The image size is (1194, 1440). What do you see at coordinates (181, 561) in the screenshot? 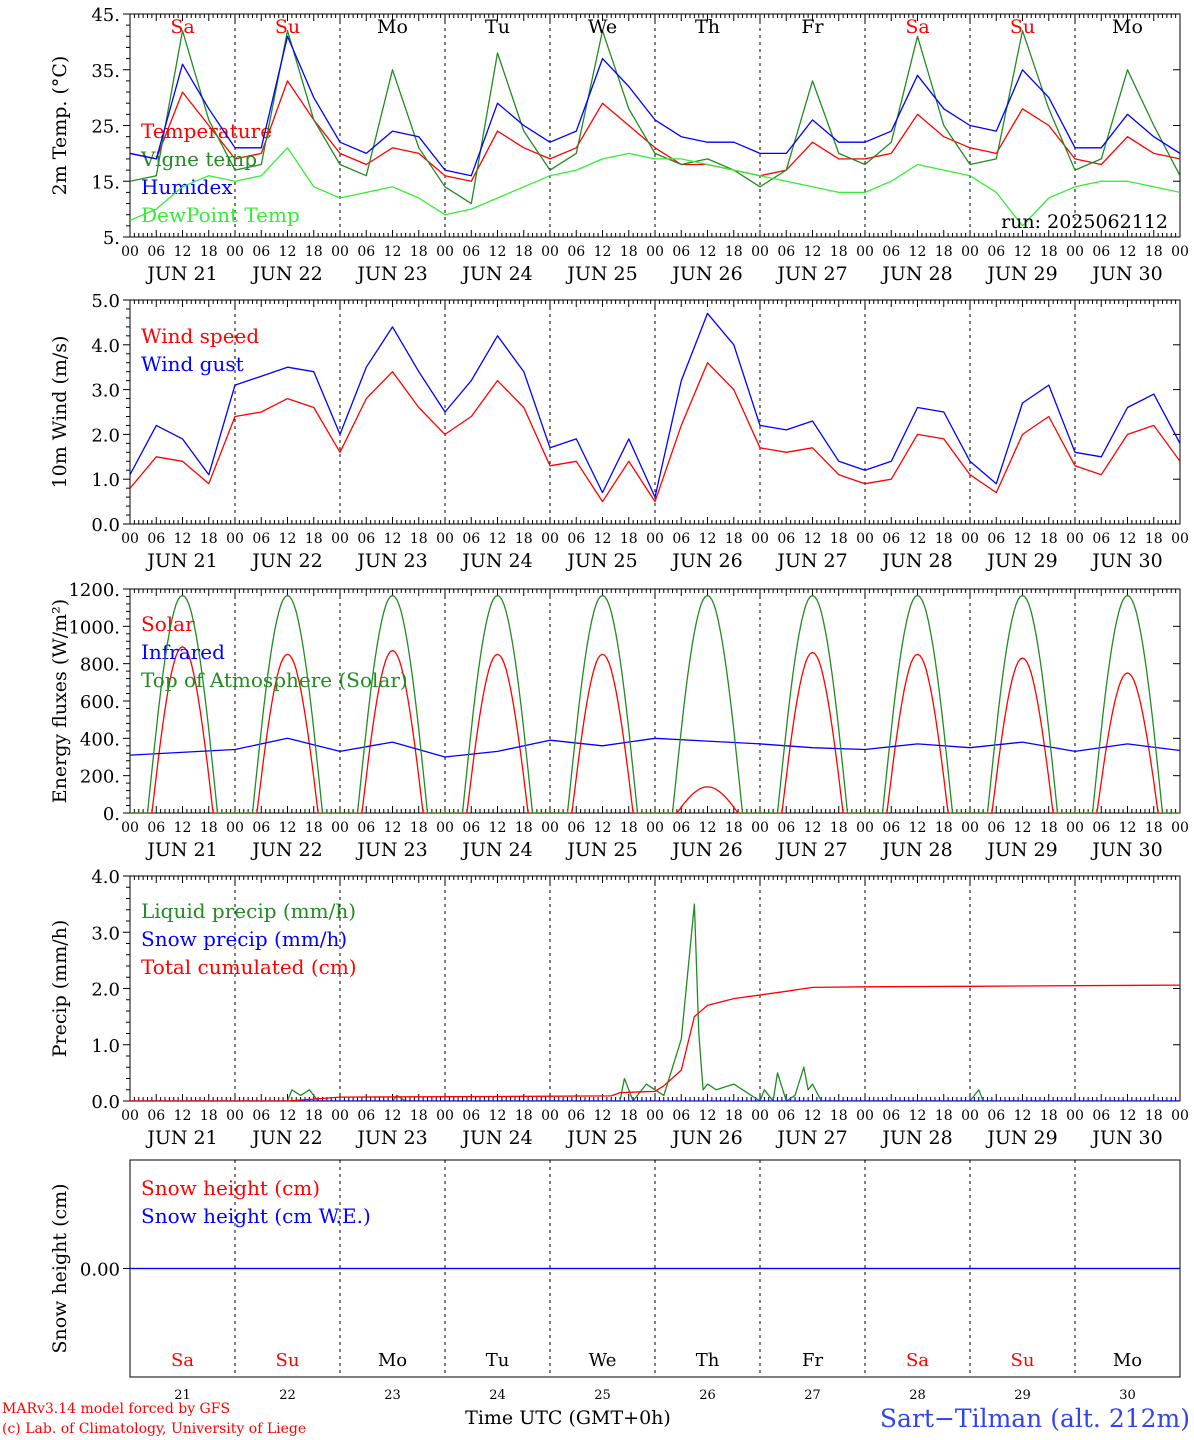
I see `x-date-label: JUN 21` at bounding box center [181, 561].